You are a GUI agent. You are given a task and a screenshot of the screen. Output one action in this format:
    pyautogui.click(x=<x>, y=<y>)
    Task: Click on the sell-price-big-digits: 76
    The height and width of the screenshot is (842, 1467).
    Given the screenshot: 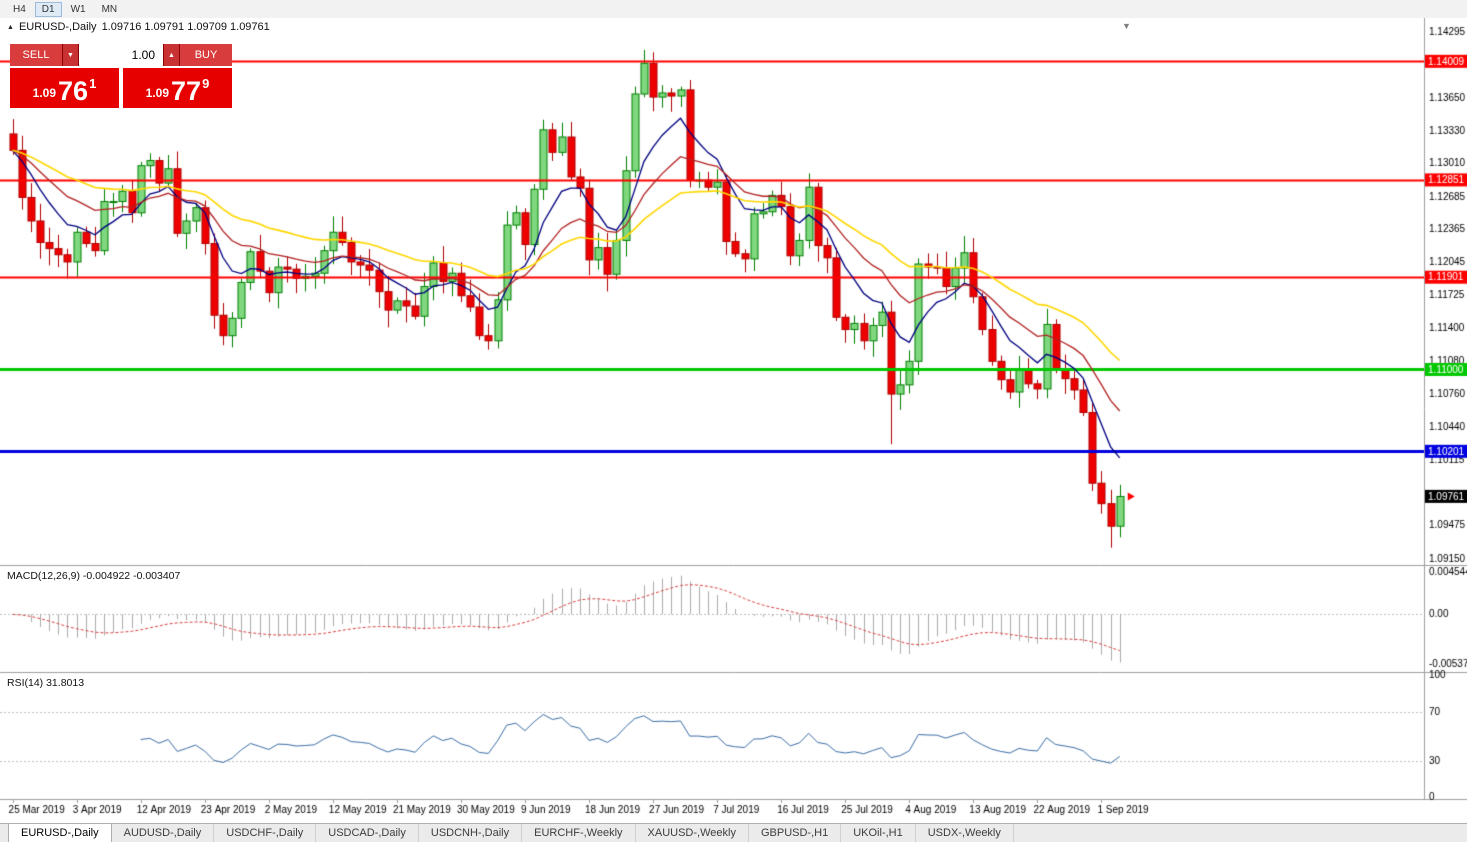 What is the action you would take?
    pyautogui.click(x=73, y=91)
    